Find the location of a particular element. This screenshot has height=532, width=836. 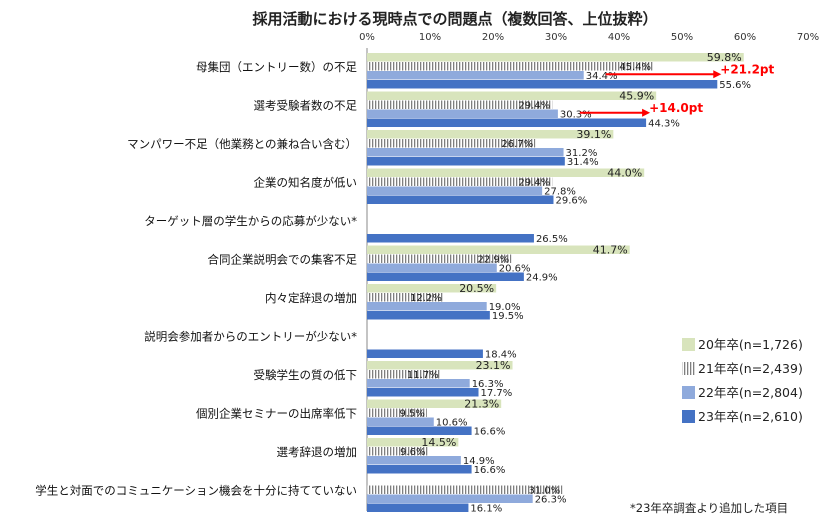

value-label: 31.0% is located at coordinates (545, 491).